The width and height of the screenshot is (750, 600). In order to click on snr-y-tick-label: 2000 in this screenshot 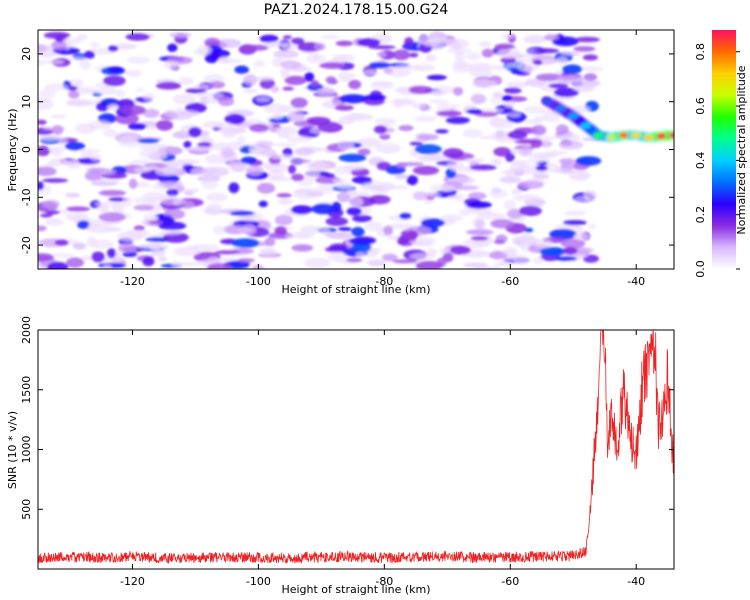, I will do `click(26, 330)`.